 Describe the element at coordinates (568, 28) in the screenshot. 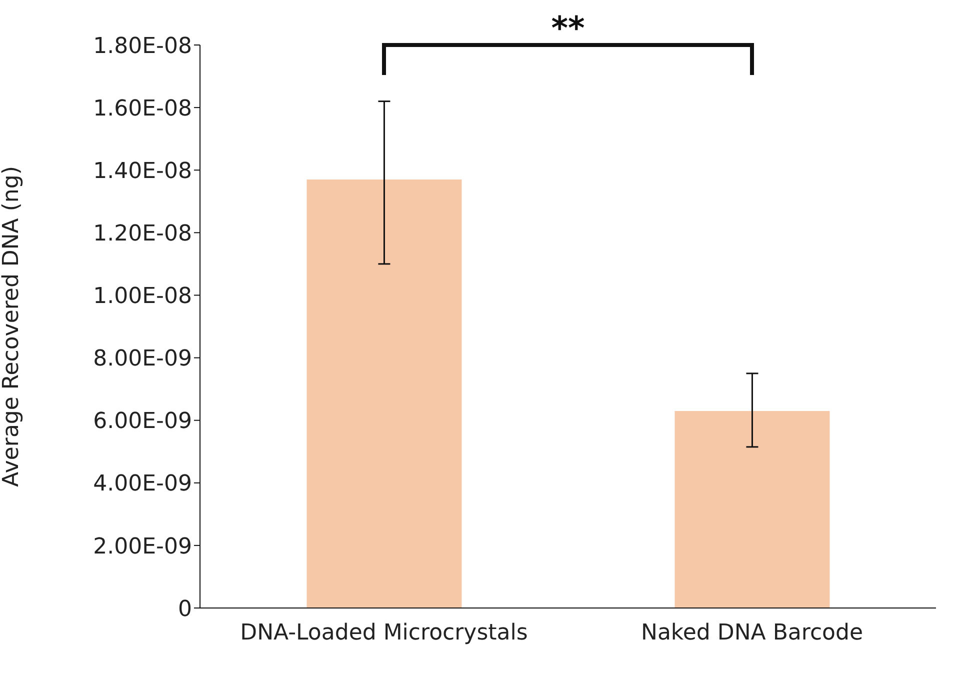

I see `annotation: **` at that location.